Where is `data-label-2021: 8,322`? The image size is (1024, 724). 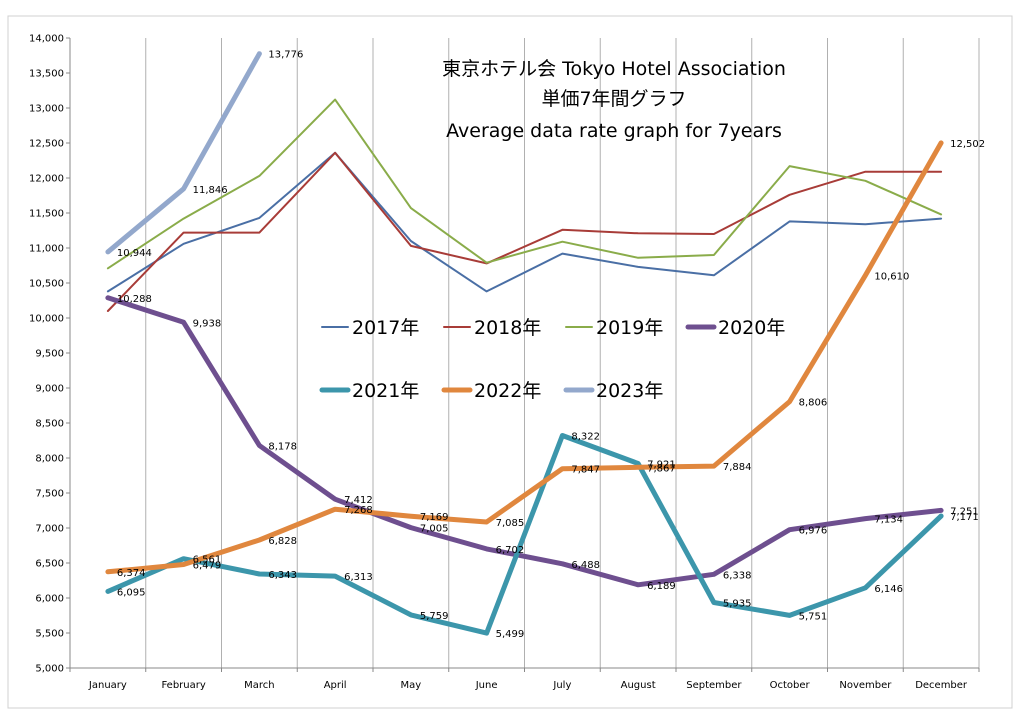 data-label-2021: 8,322 is located at coordinates (585, 436).